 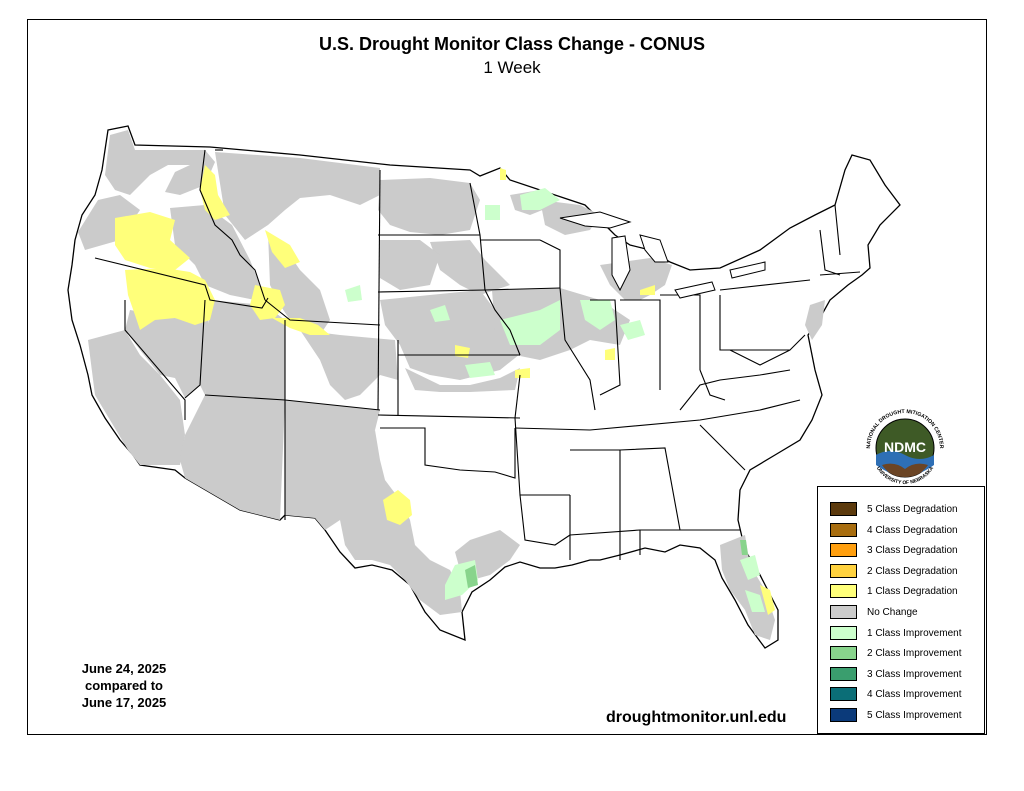 I want to click on logo-text: NDMC, so click(x=905, y=447).